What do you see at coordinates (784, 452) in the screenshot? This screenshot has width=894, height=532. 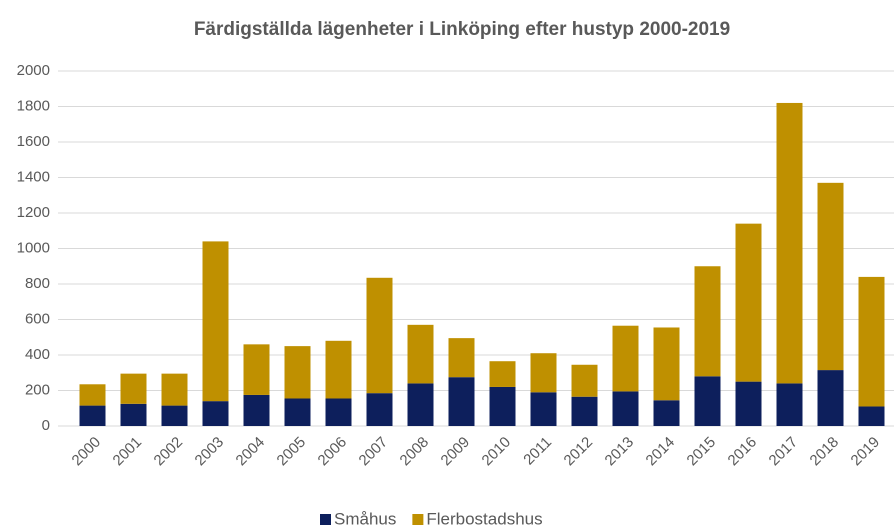 I see `x-tick-label: 2017` at bounding box center [784, 452].